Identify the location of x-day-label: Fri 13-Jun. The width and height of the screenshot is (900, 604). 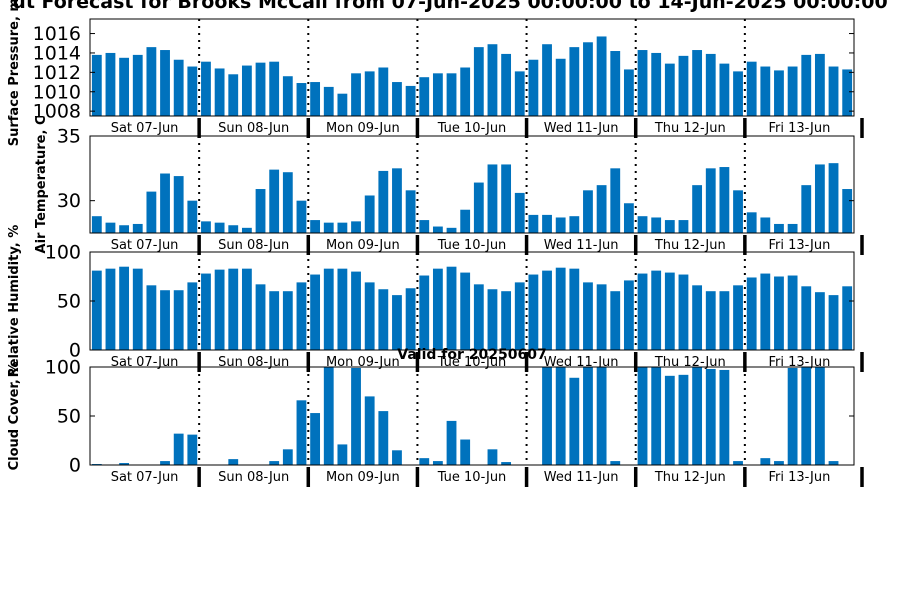
(799, 362).